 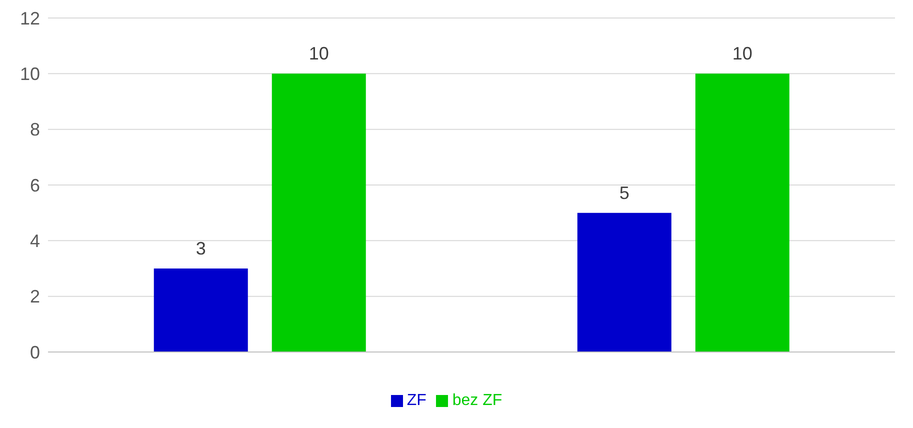 What do you see at coordinates (624, 192) in the screenshot?
I see `data-label: 5` at bounding box center [624, 192].